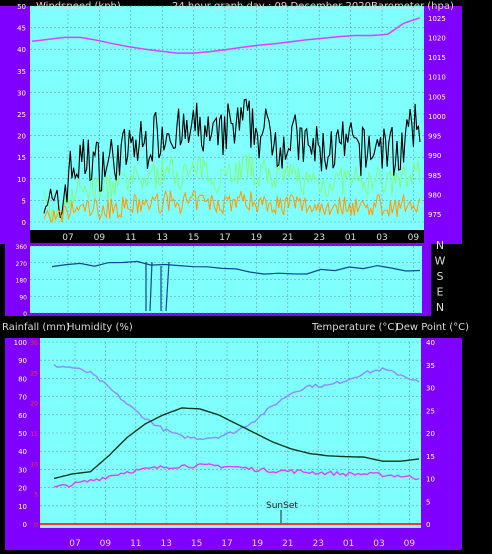  I want to click on temperature-axis-title: Temperature (°C), so click(354, 327).